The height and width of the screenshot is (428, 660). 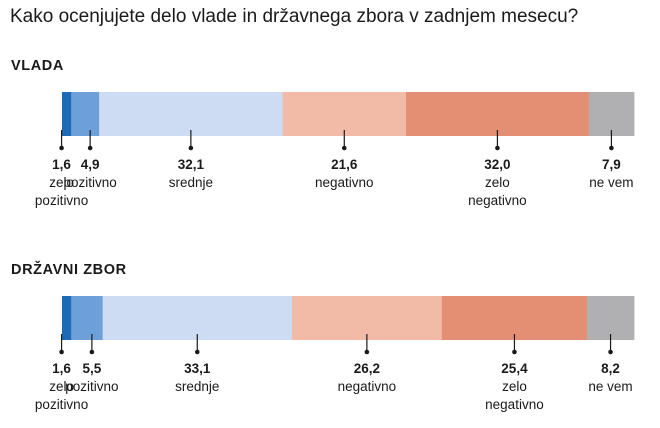 I want to click on vlada-category-label-zelo-pozitivno: zelo, so click(x=61, y=182).